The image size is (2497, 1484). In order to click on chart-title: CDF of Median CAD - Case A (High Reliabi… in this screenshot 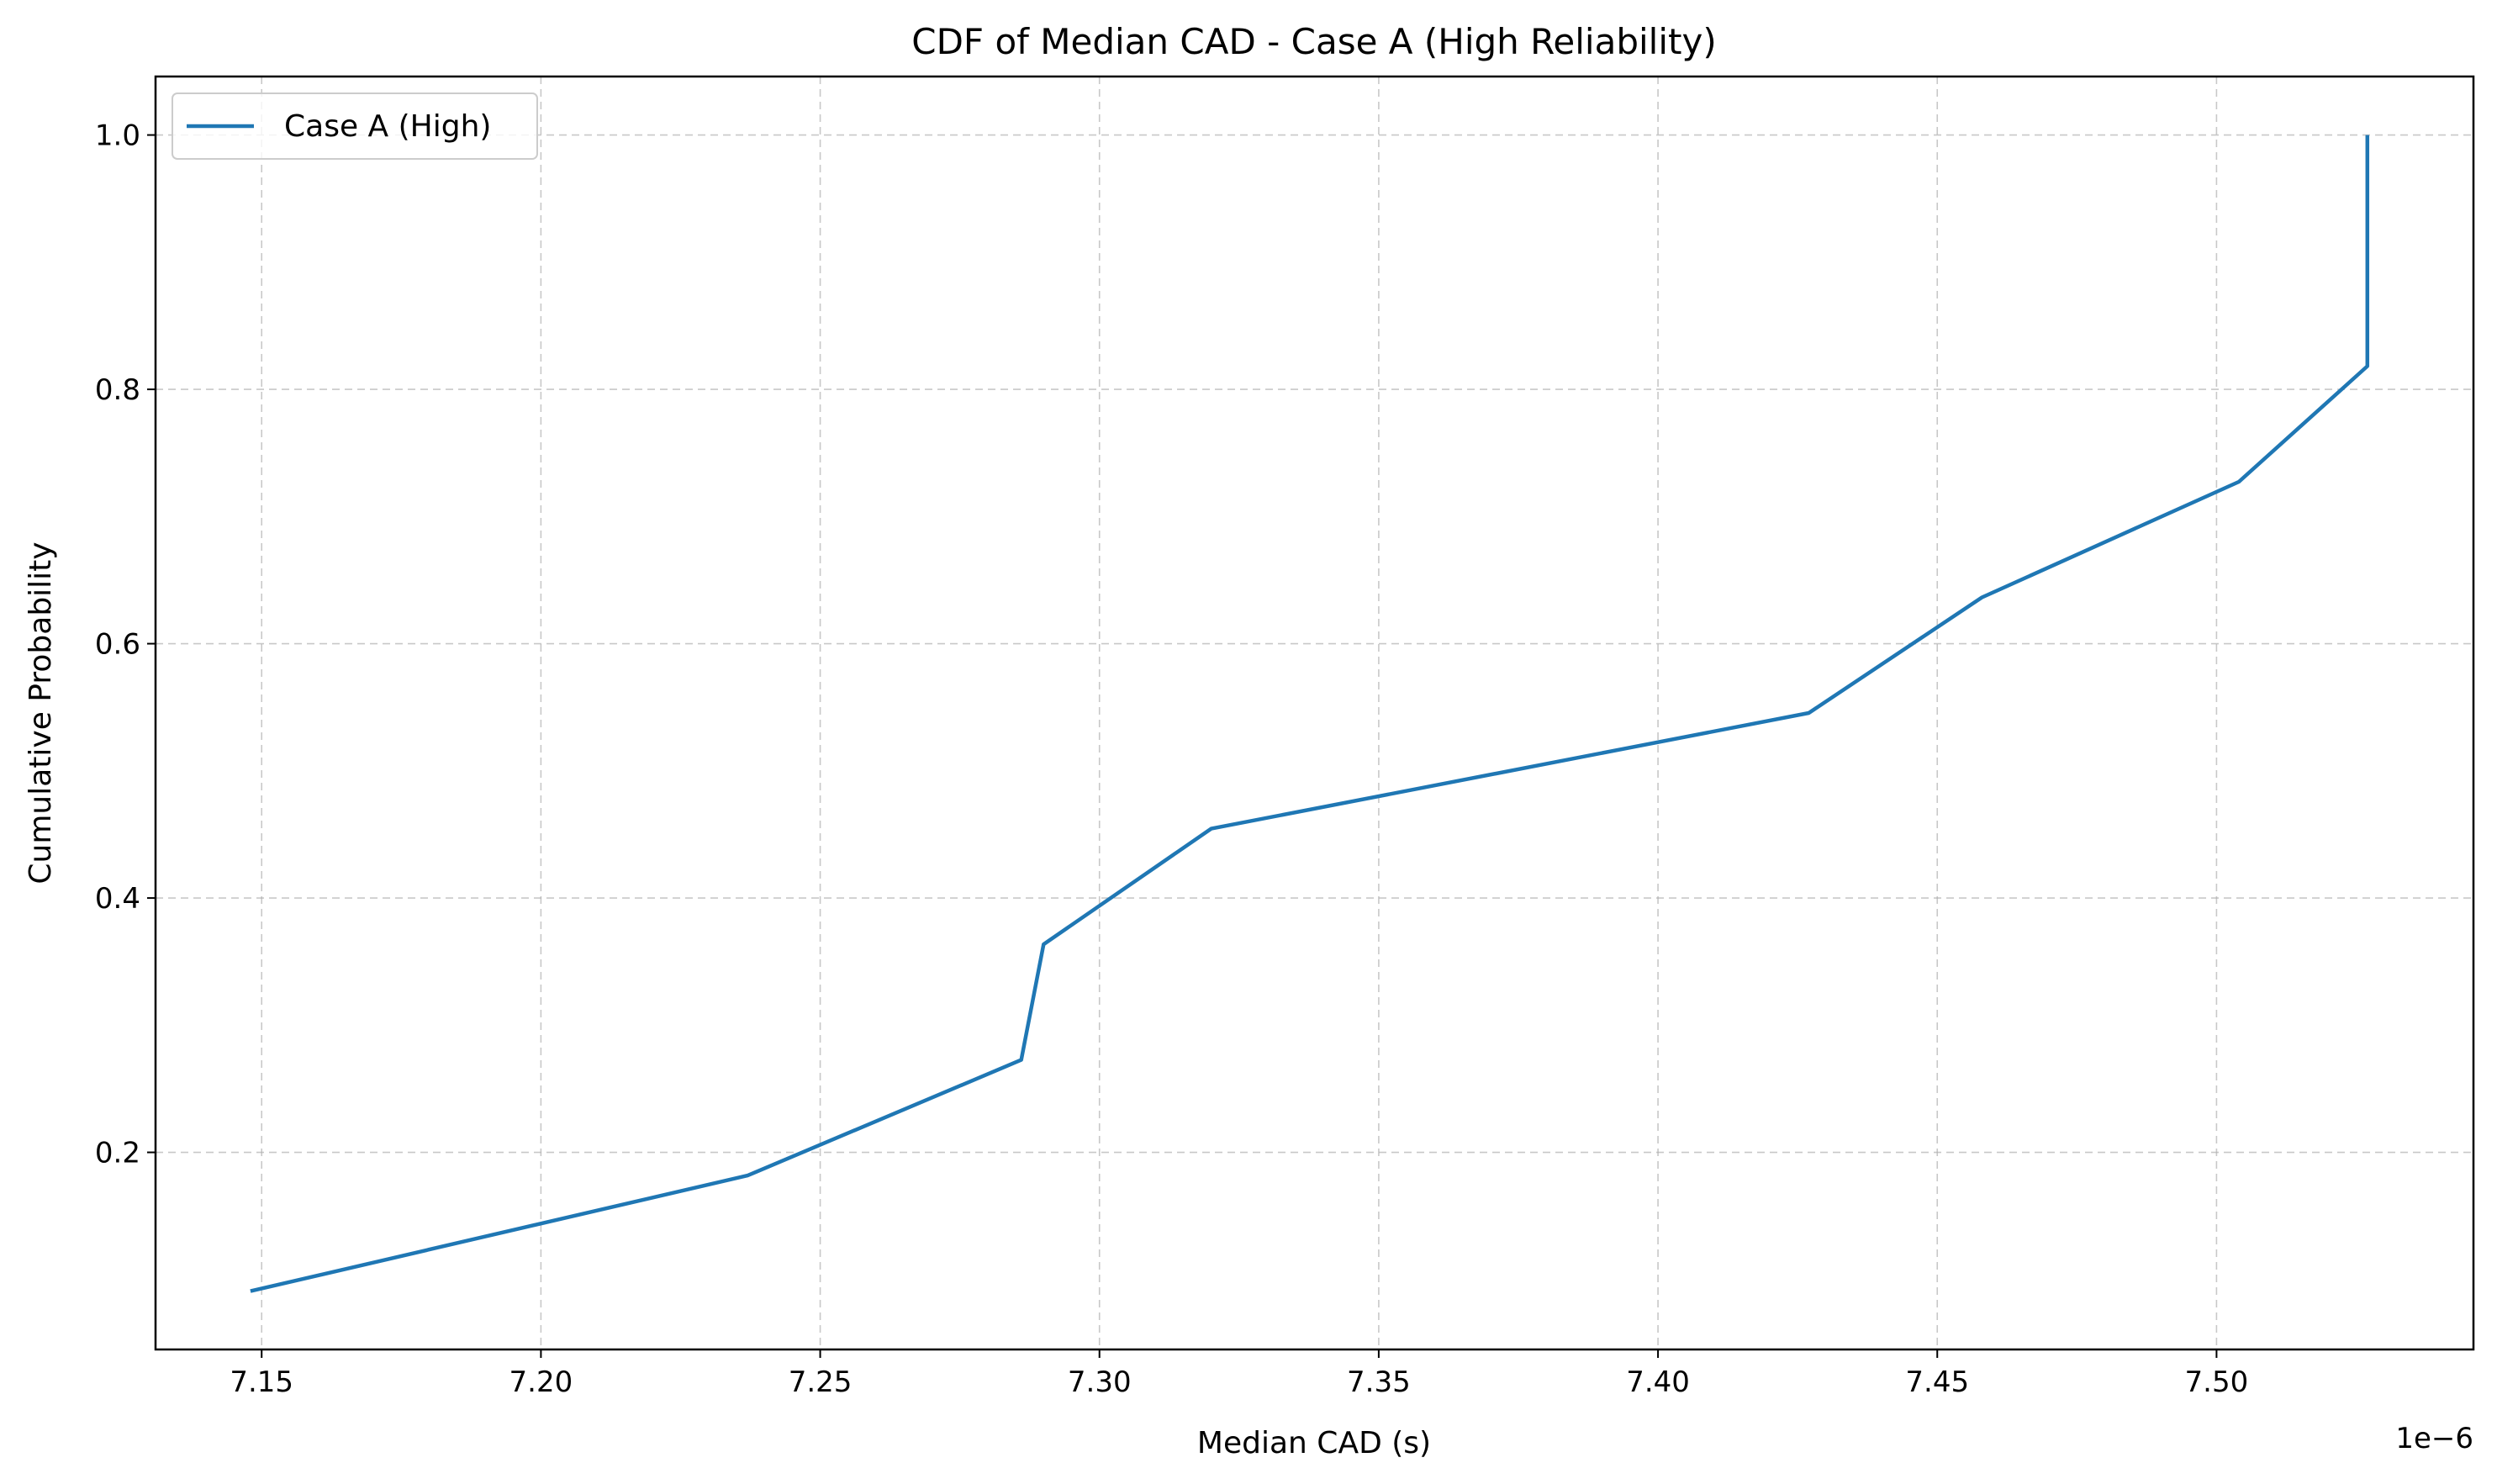, I will do `click(1313, 41)`.